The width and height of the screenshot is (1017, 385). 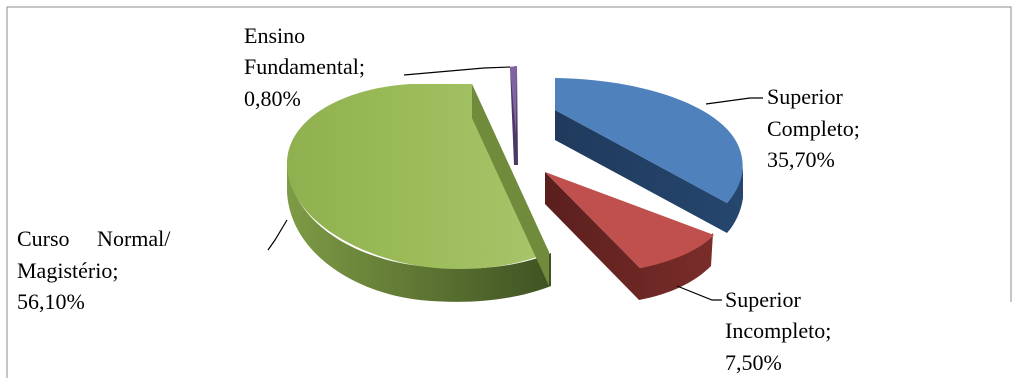 What do you see at coordinates (734, 101) in the screenshot?
I see `leader-line-superior-completo` at bounding box center [734, 101].